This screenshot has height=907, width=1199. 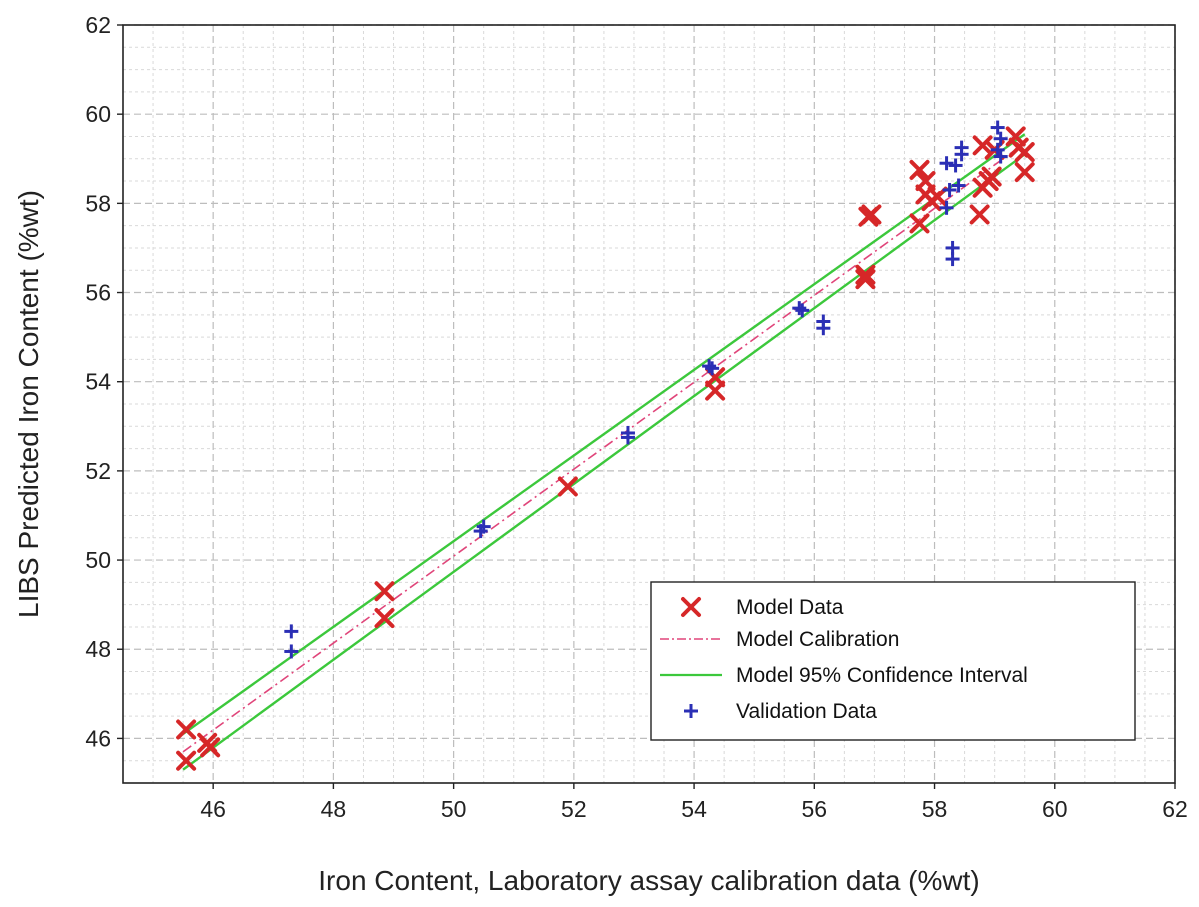 I want to click on y-tick-label: 52, so click(x=98, y=471).